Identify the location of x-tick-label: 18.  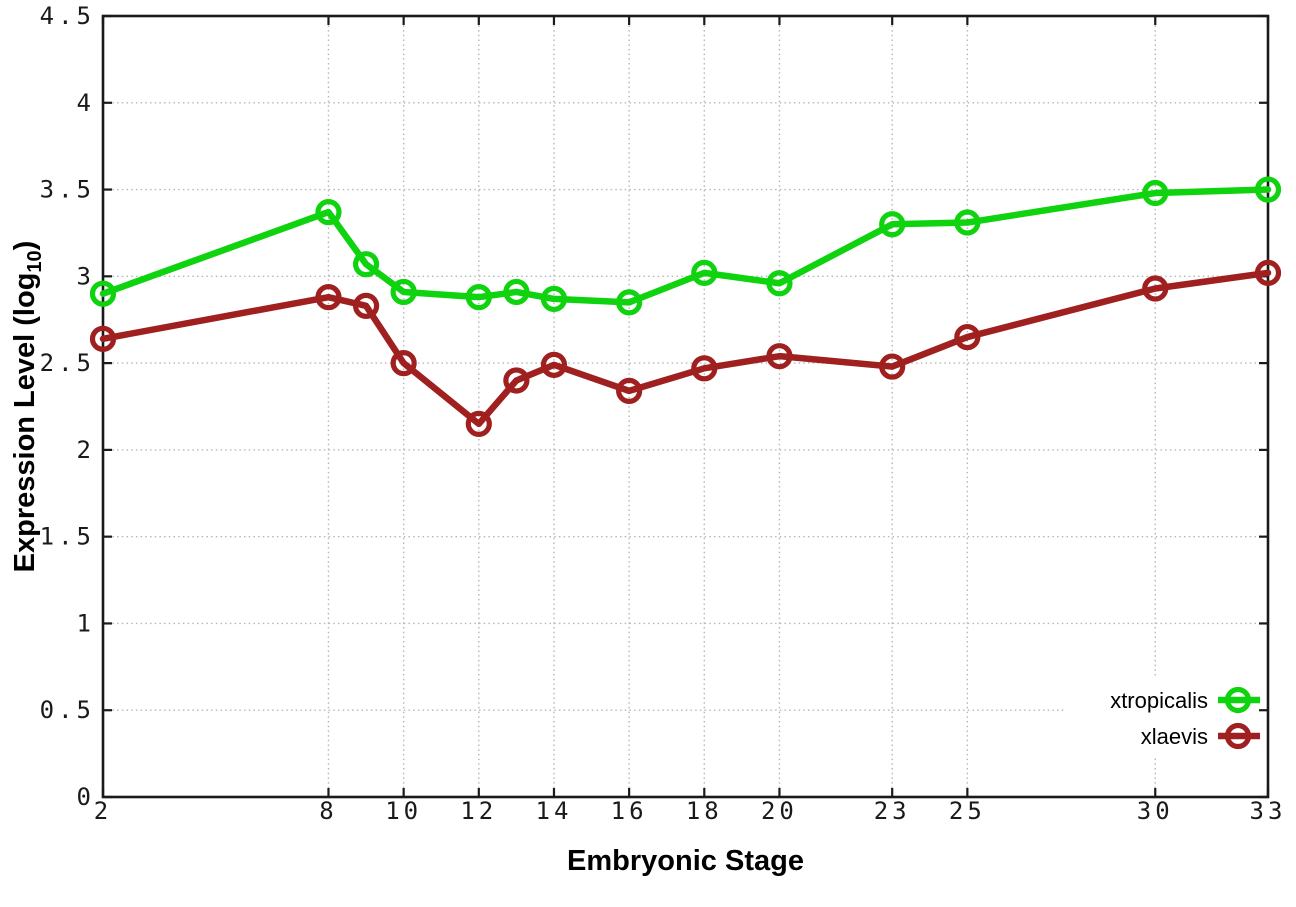
(704, 811).